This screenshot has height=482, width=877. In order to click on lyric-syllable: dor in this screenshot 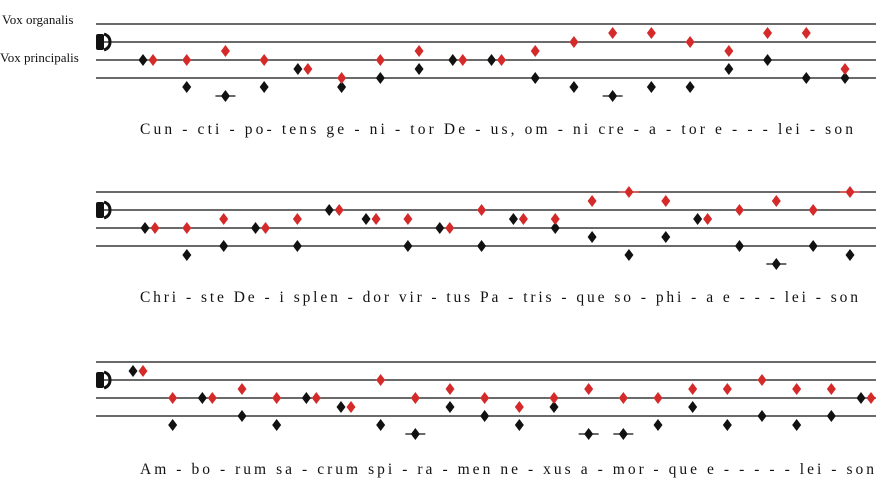, I will do `click(376, 297)`.